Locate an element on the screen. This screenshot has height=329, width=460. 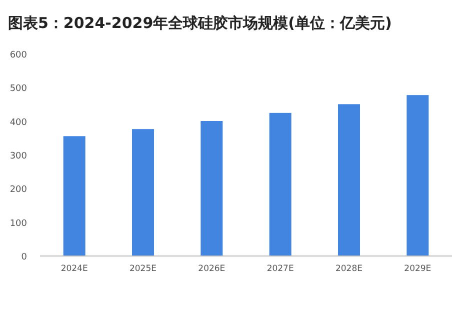
y-tick-label: 0 is located at coordinates (24, 257).